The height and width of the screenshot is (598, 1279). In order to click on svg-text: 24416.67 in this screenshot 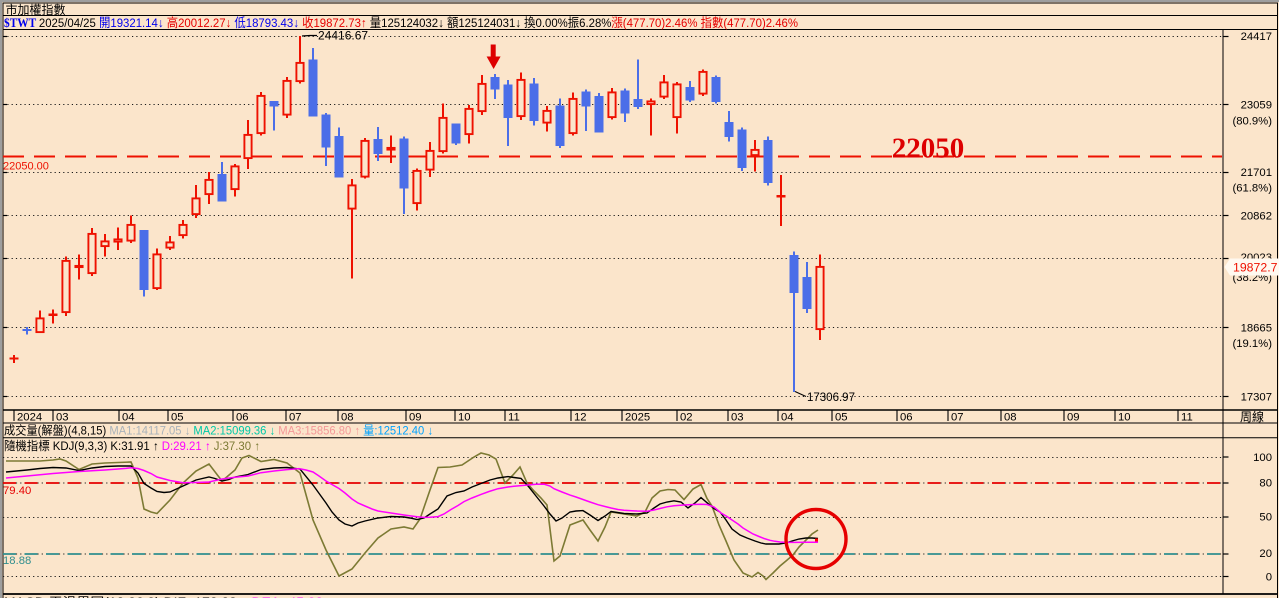, I will do `click(343, 36)`.